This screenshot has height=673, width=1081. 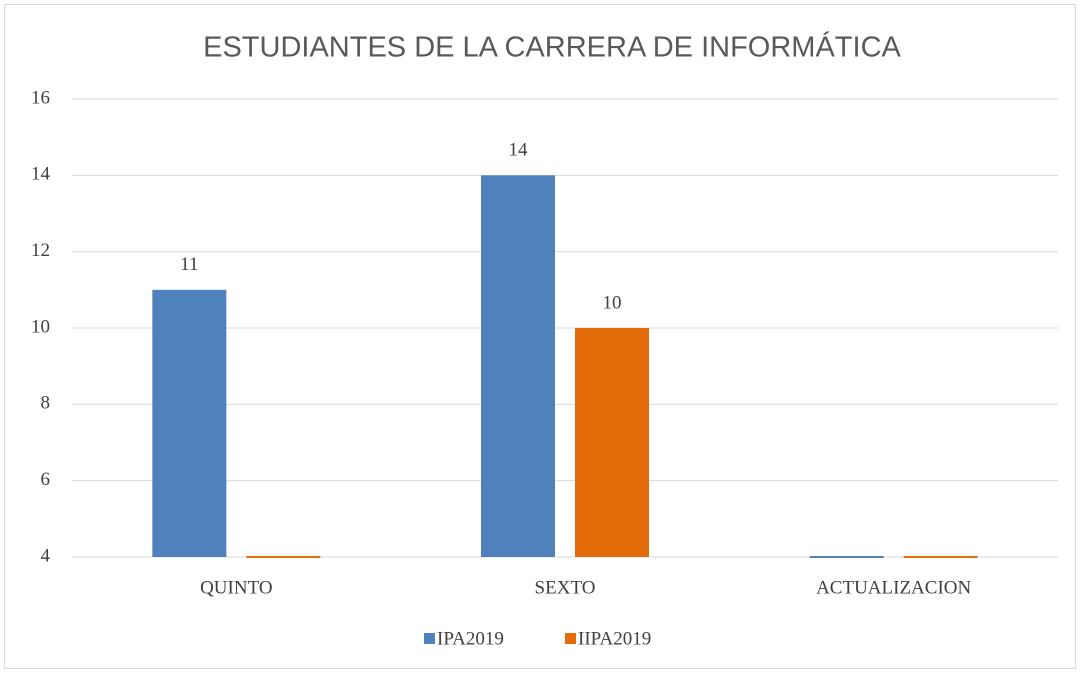 I want to click on y-tick-label: 4, so click(x=46, y=555).